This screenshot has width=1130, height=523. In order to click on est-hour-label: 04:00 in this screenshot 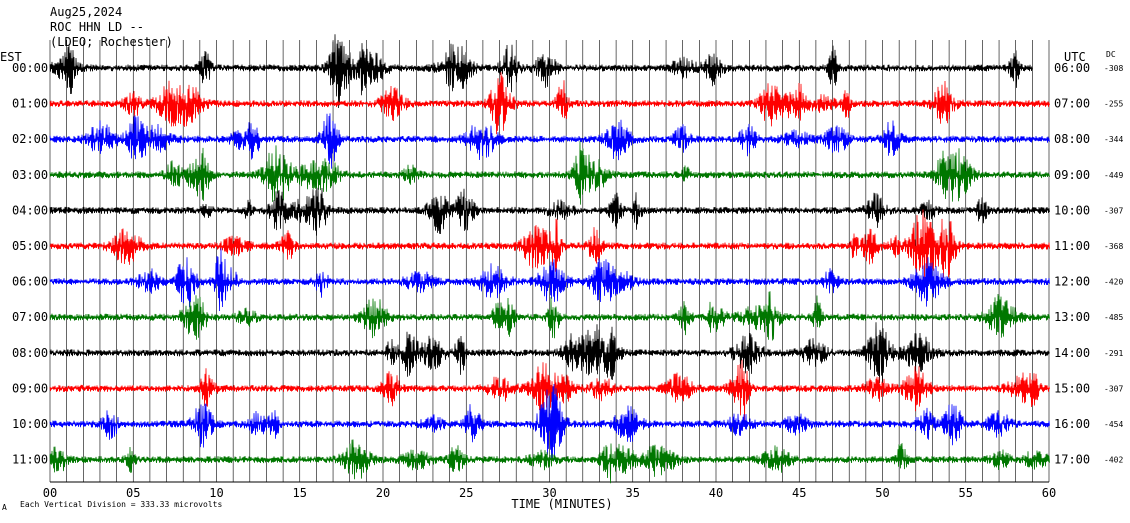, I will do `click(30, 210)`.